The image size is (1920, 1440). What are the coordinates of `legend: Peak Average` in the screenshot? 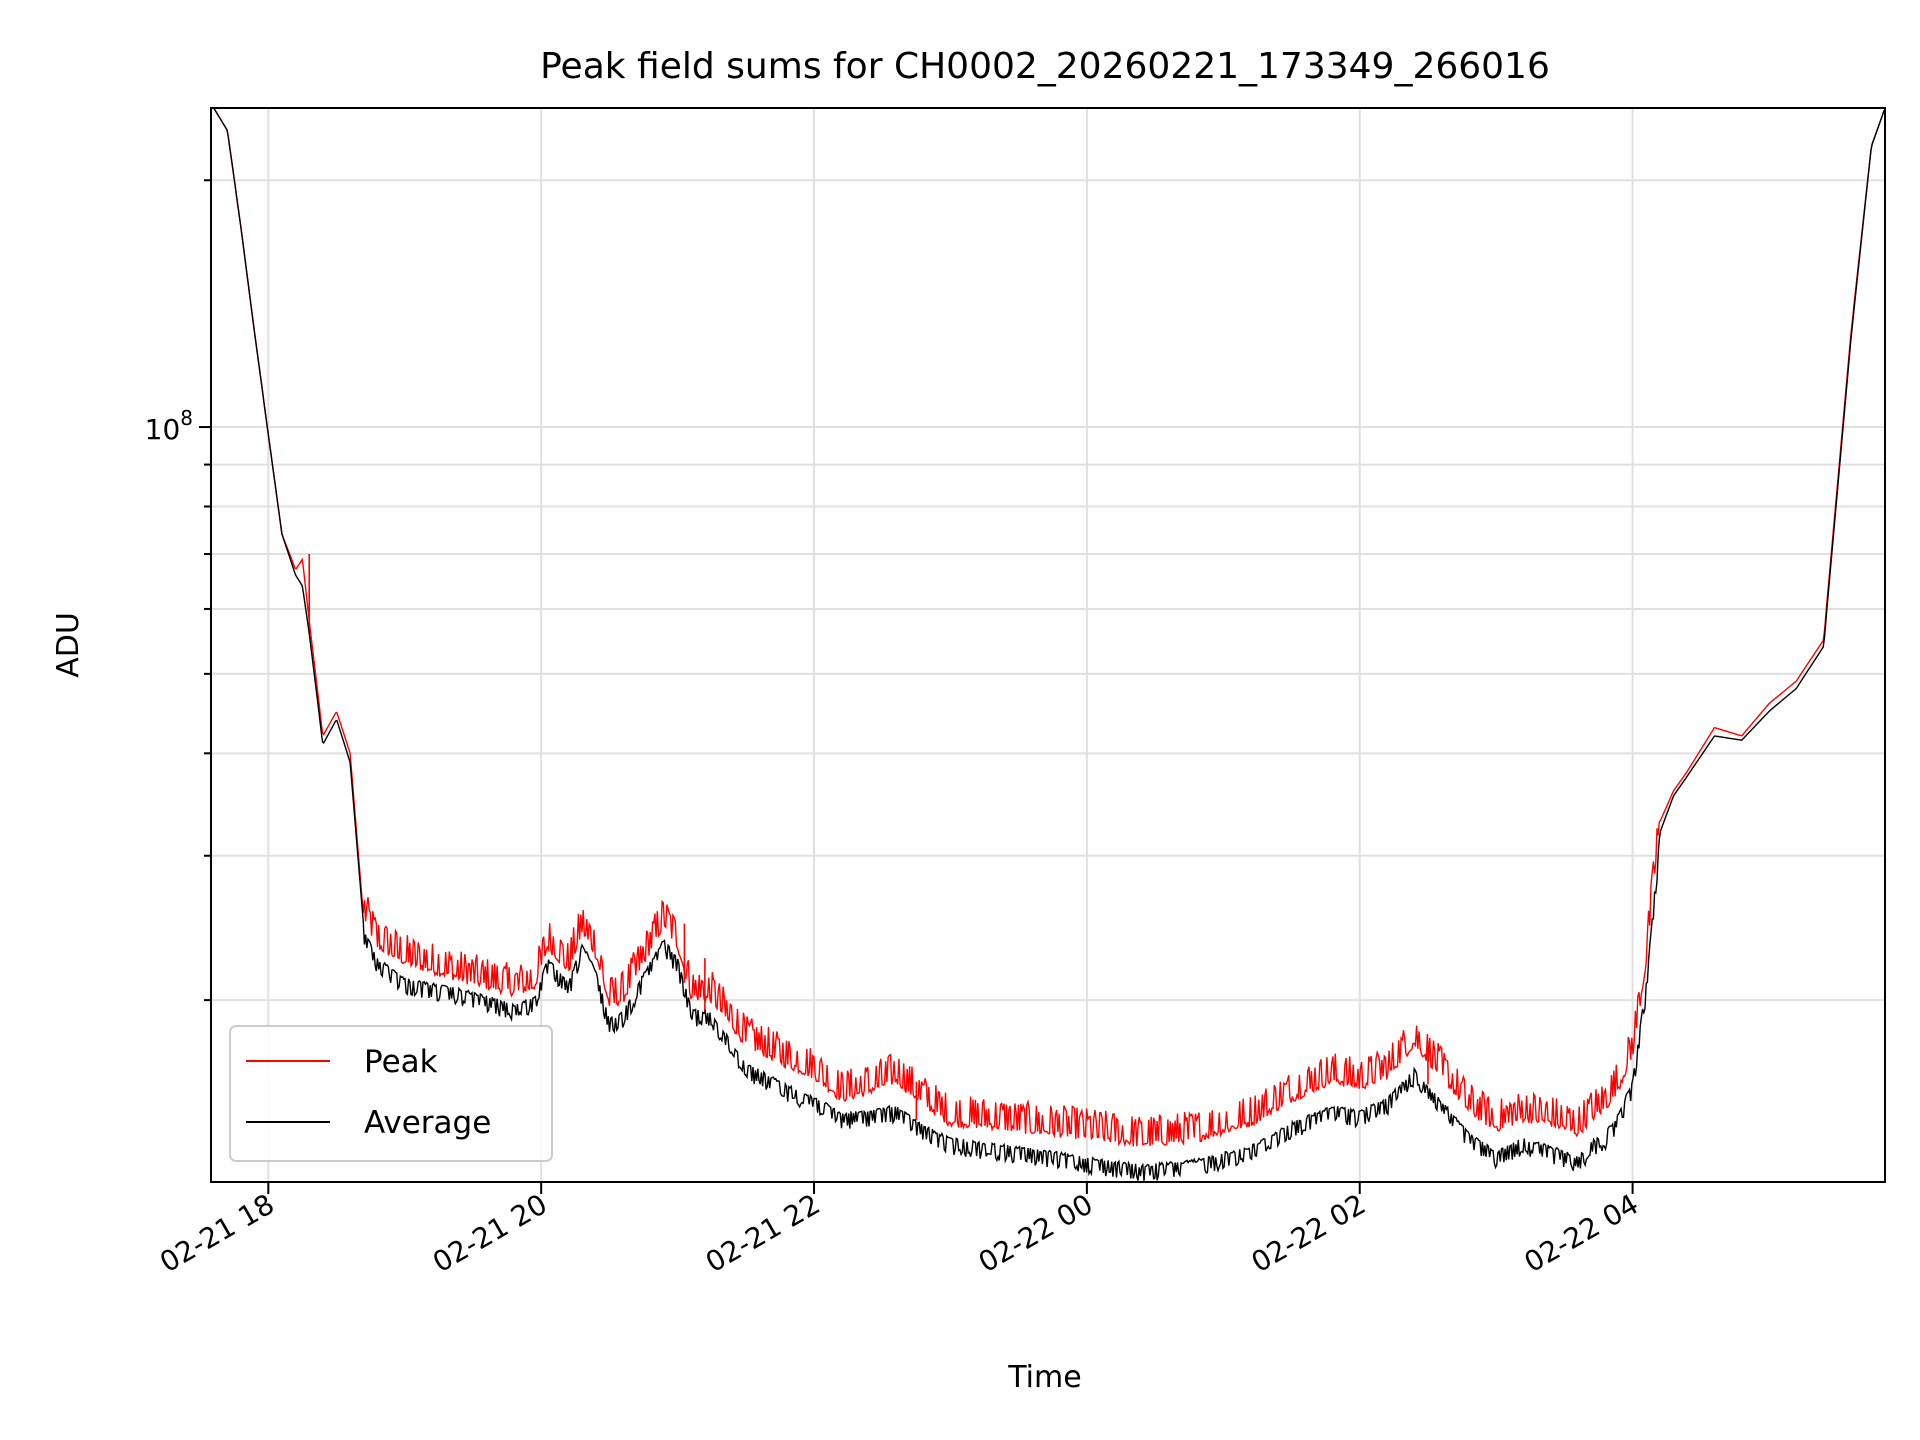 It's located at (391, 1093).